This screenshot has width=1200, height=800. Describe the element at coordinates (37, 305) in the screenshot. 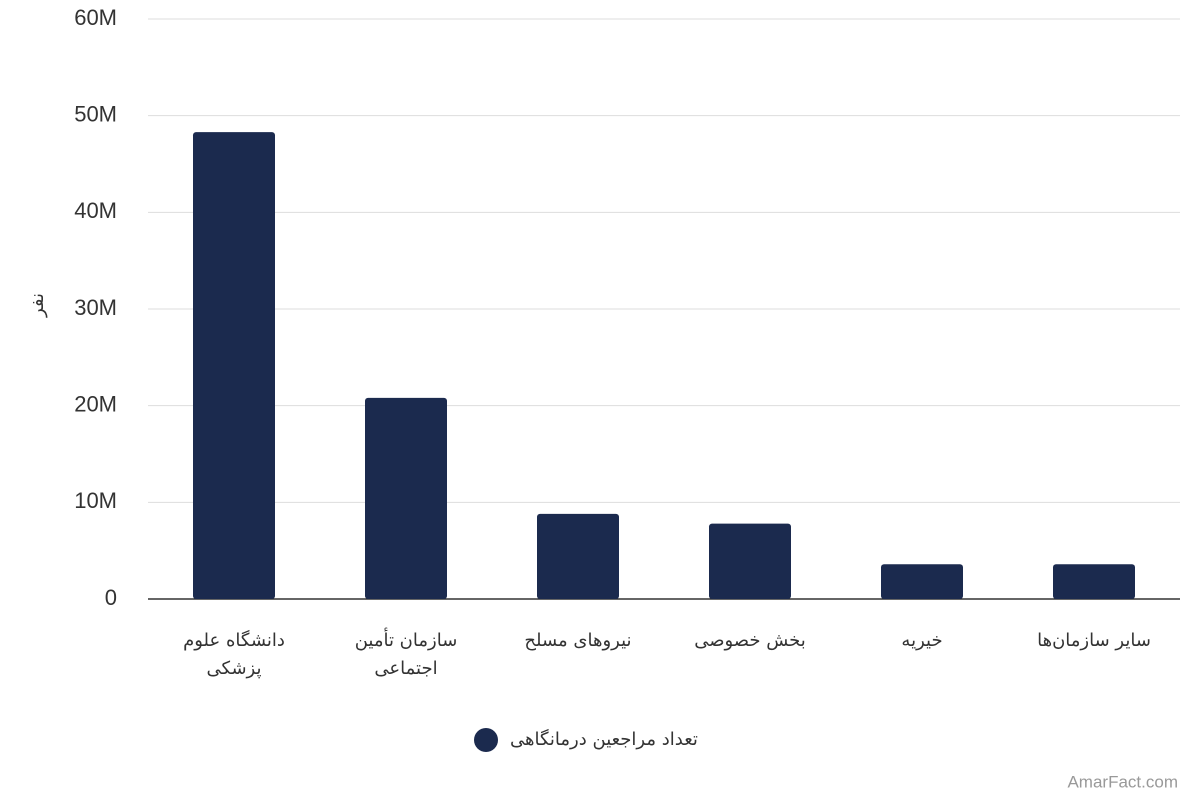

I see `y-axis-label: نفر` at that location.